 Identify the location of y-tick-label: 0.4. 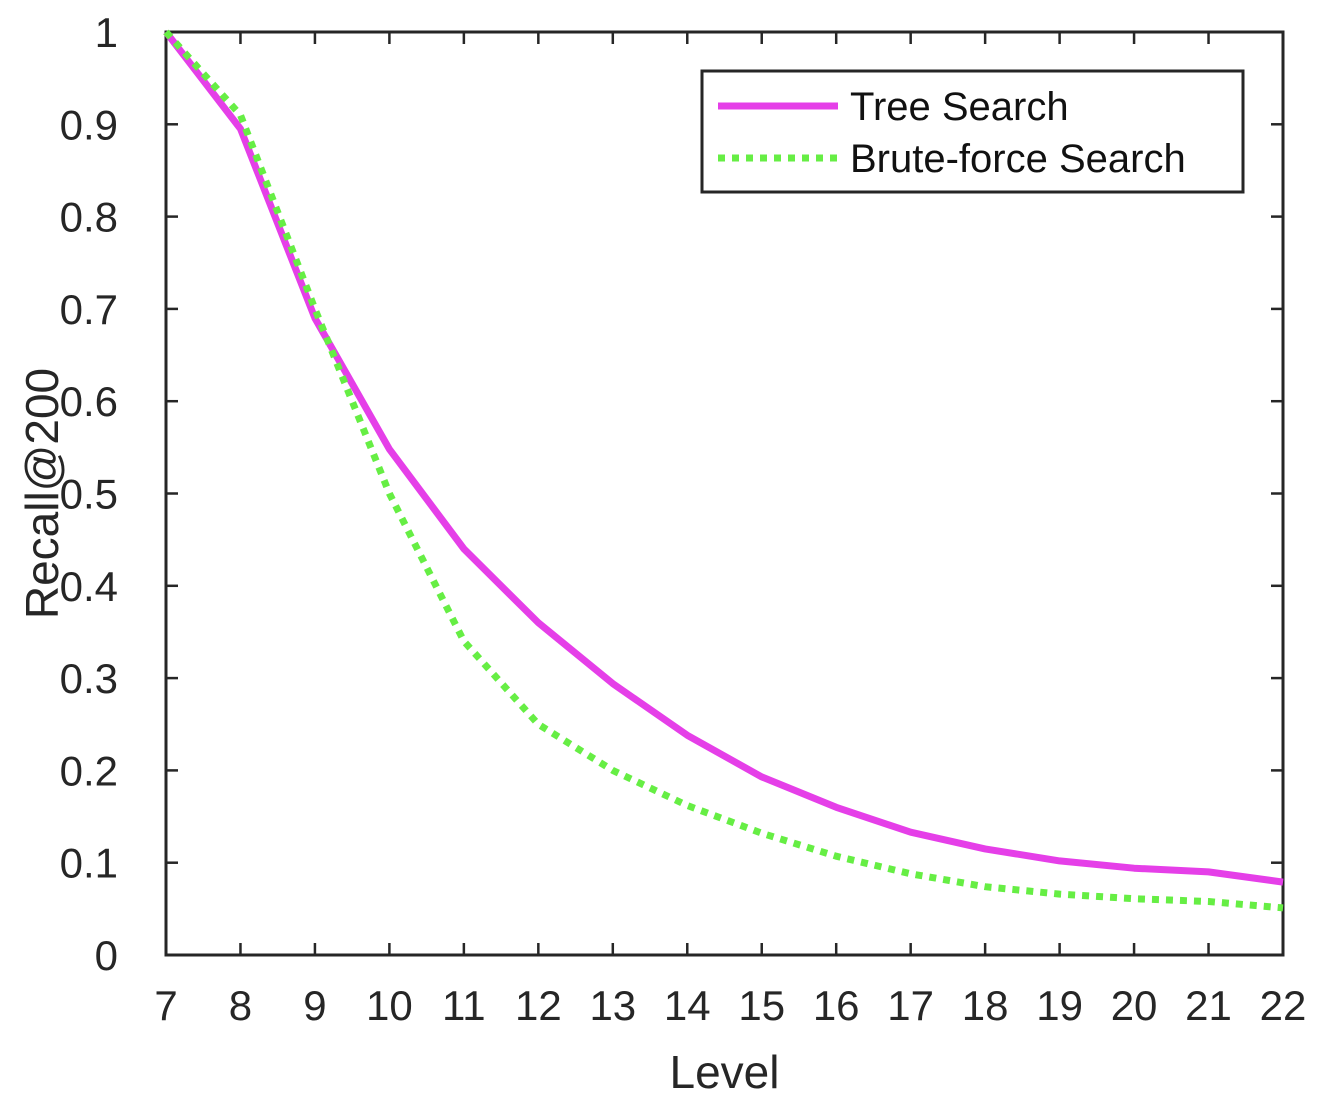
(89, 586).